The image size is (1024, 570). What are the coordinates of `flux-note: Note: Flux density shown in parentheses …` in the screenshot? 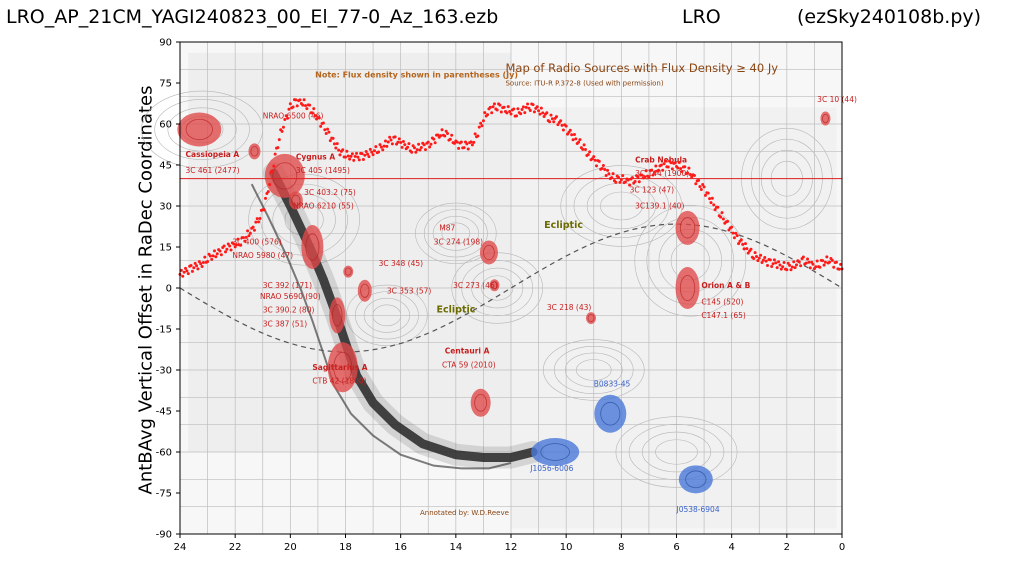 It's located at (416, 75).